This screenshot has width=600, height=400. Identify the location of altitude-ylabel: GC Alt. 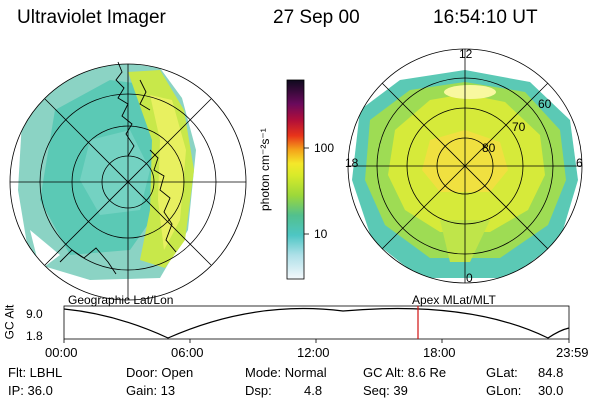
(9, 322).